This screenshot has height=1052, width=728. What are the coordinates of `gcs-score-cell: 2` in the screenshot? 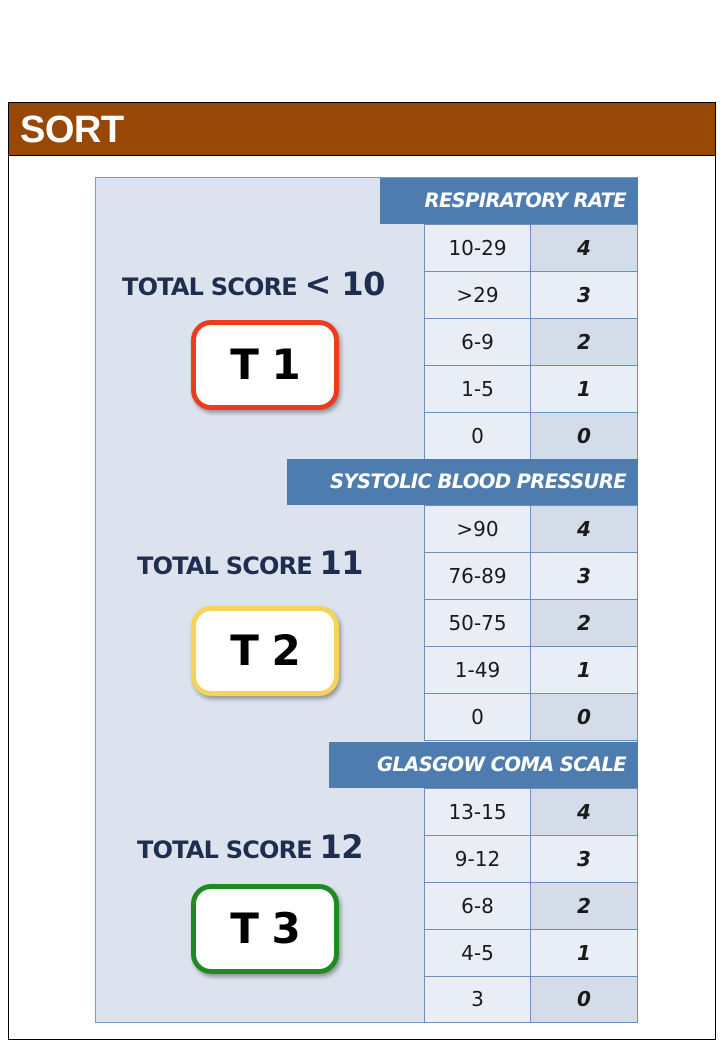 It's located at (584, 906).